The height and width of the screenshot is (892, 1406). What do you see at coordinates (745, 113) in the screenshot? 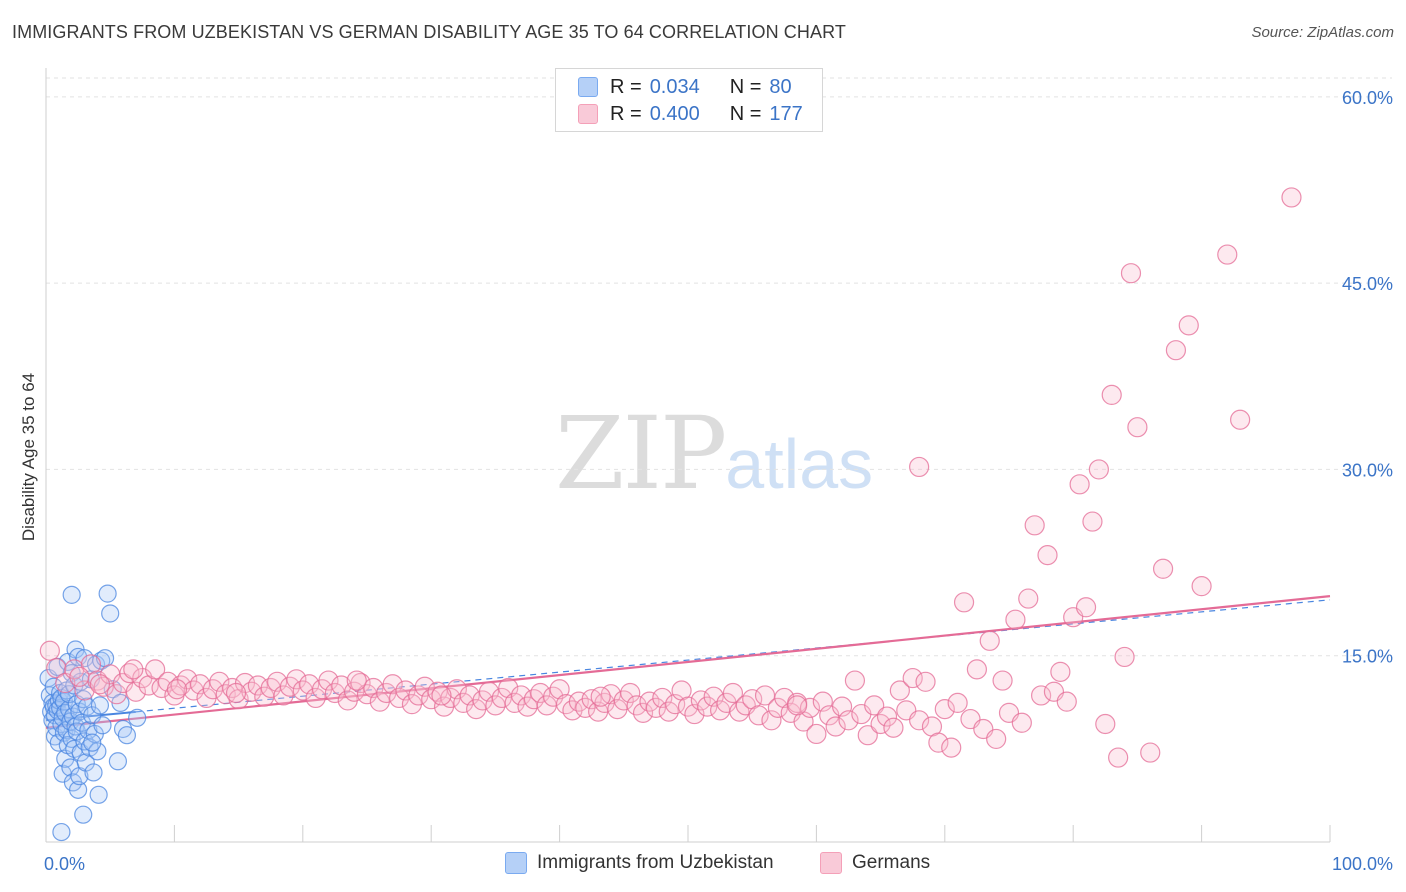
I see `legend-n-label: N =` at bounding box center [745, 113].